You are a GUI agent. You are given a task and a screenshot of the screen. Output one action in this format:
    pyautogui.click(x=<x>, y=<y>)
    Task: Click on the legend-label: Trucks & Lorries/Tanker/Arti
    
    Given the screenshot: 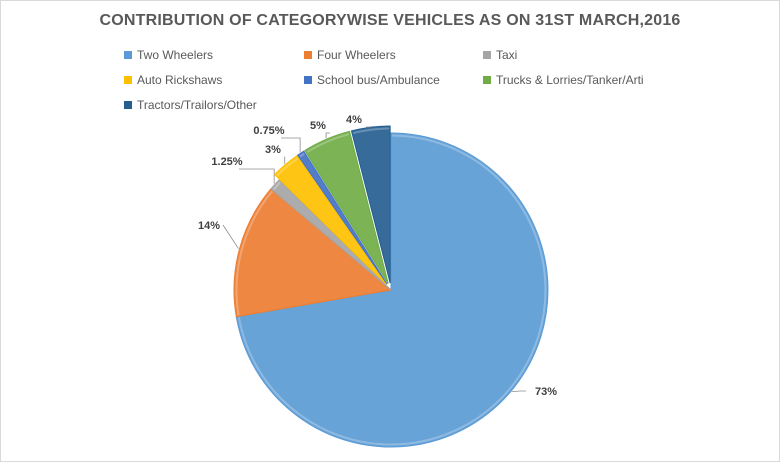 What is the action you would take?
    pyautogui.click(x=570, y=80)
    